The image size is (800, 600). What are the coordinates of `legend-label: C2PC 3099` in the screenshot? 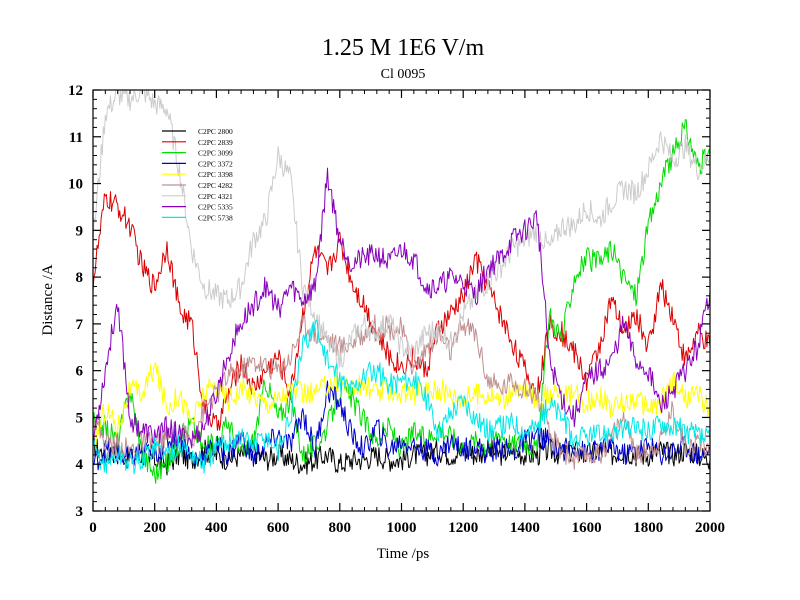 It's located at (215, 153).